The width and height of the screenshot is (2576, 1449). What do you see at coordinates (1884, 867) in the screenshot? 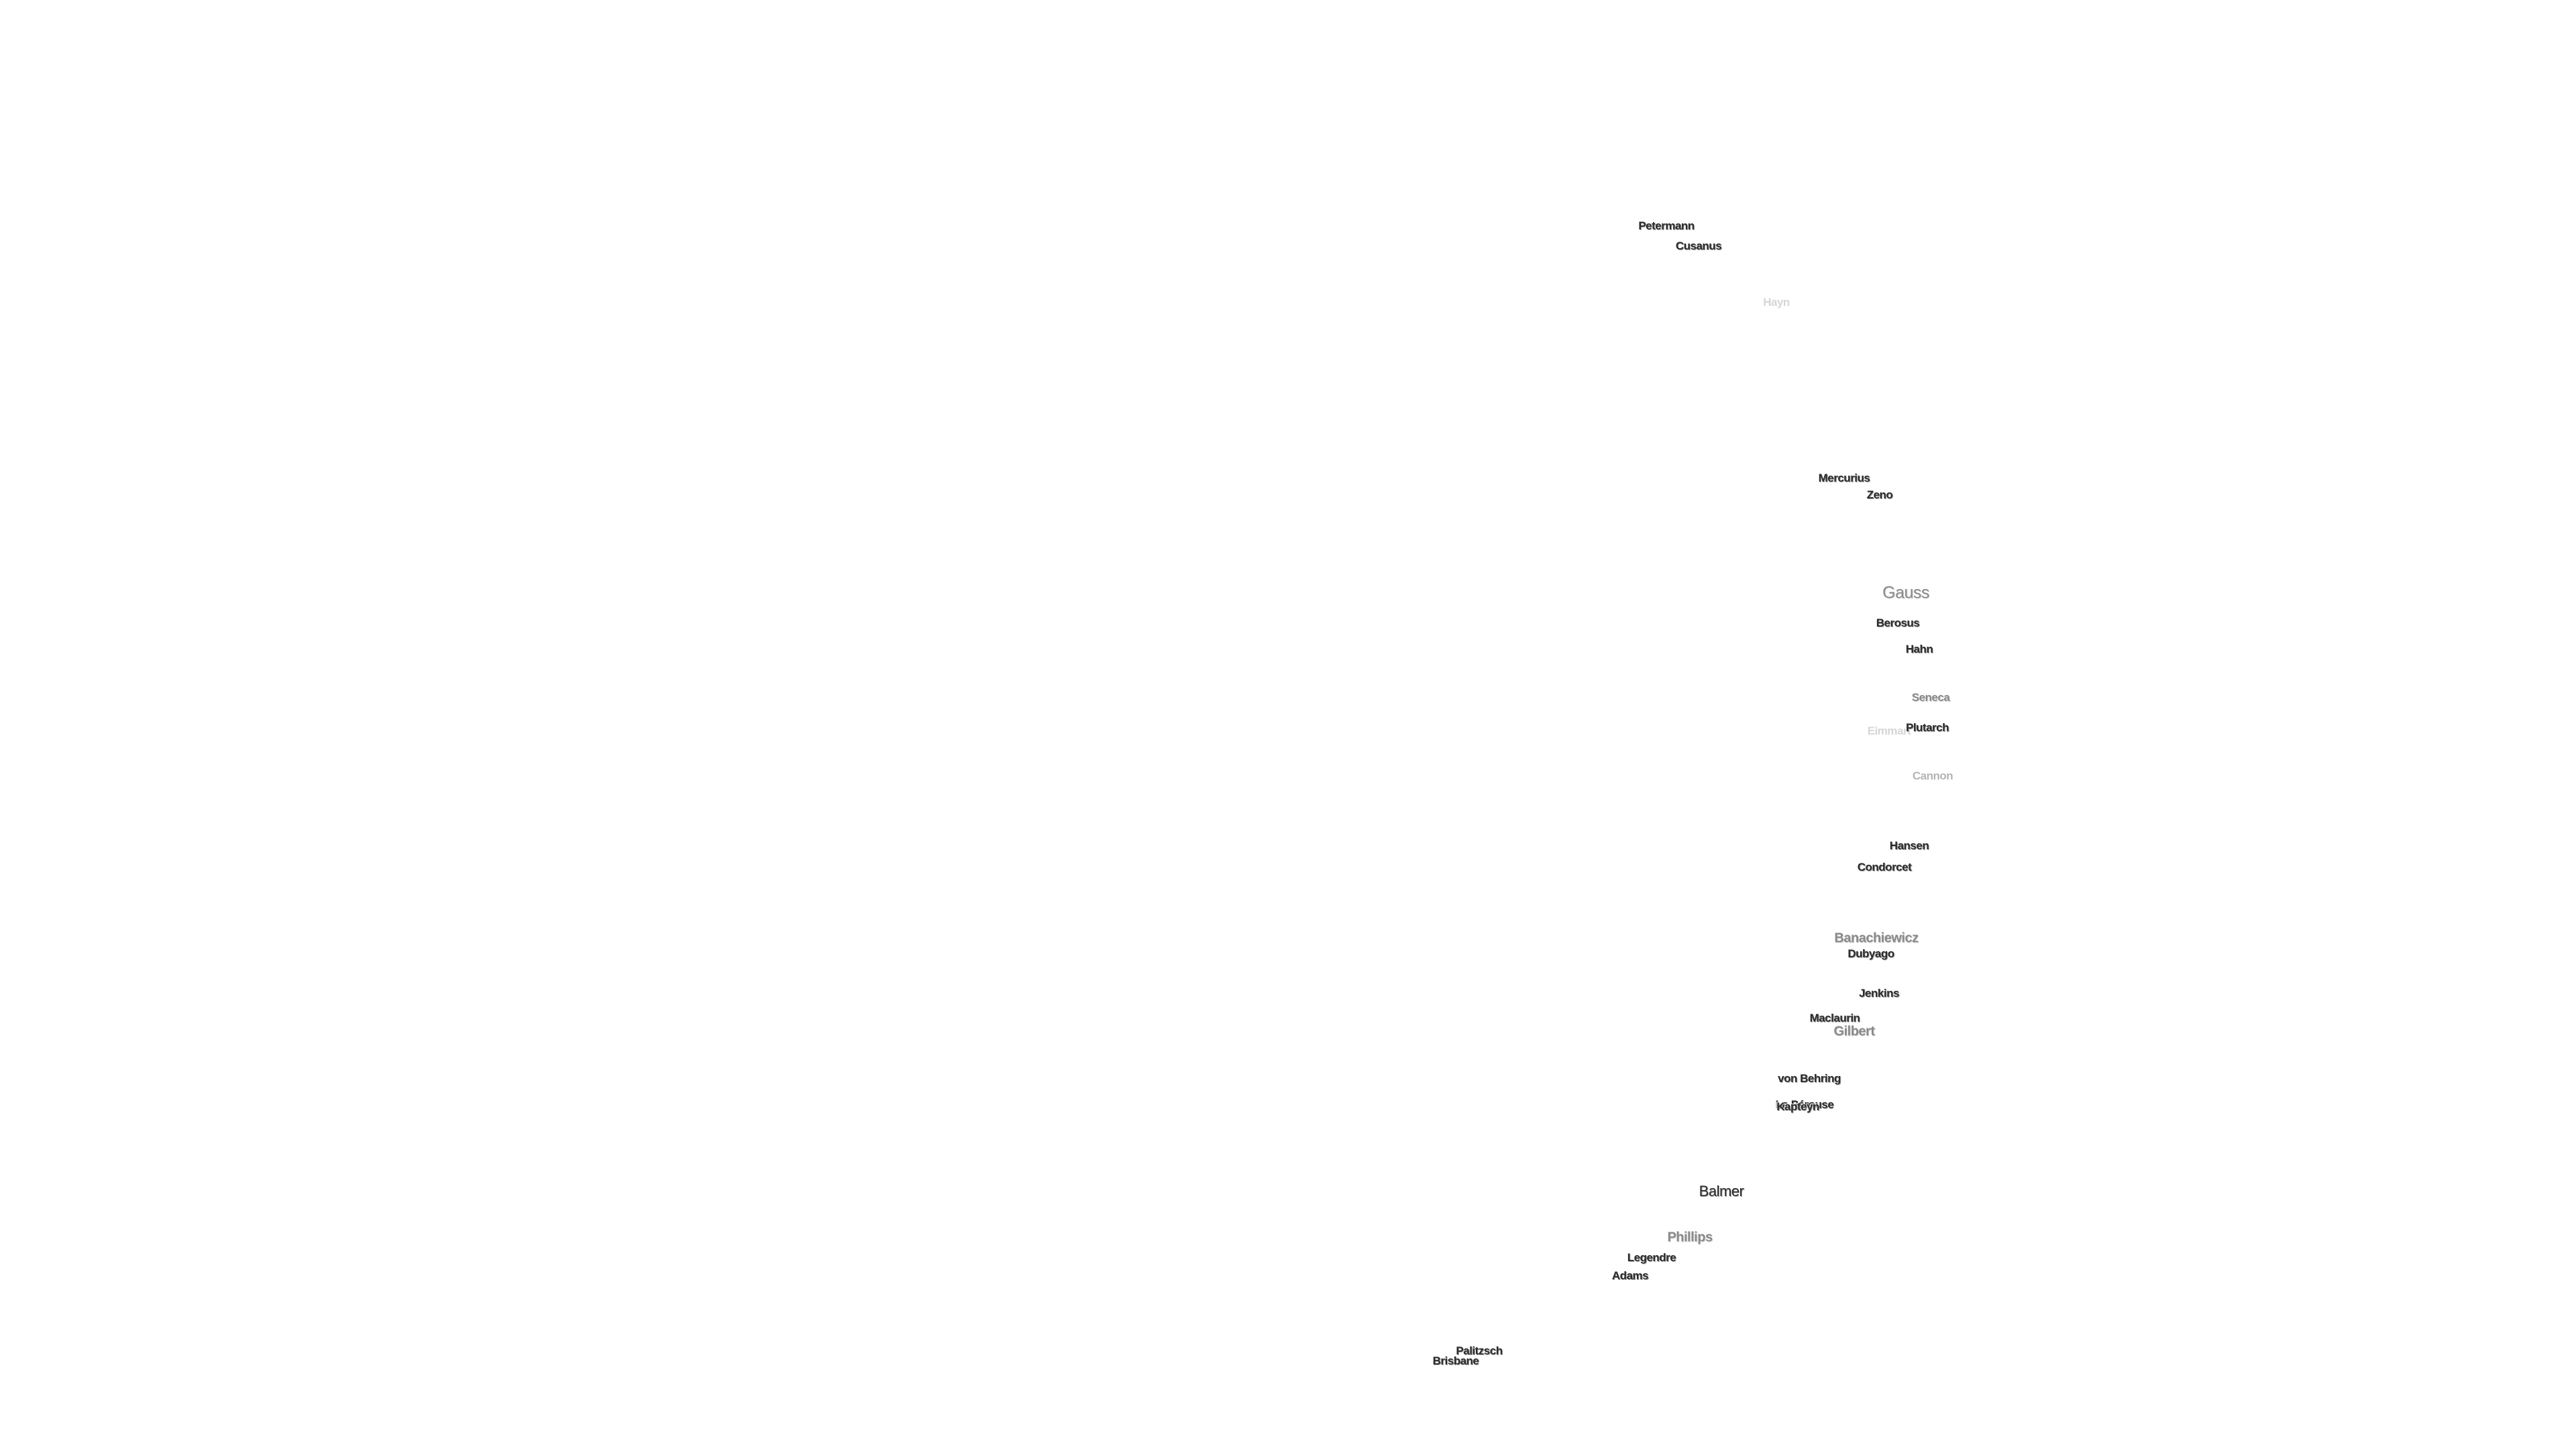
I see `crater-label: Condorcet` at bounding box center [1884, 867].